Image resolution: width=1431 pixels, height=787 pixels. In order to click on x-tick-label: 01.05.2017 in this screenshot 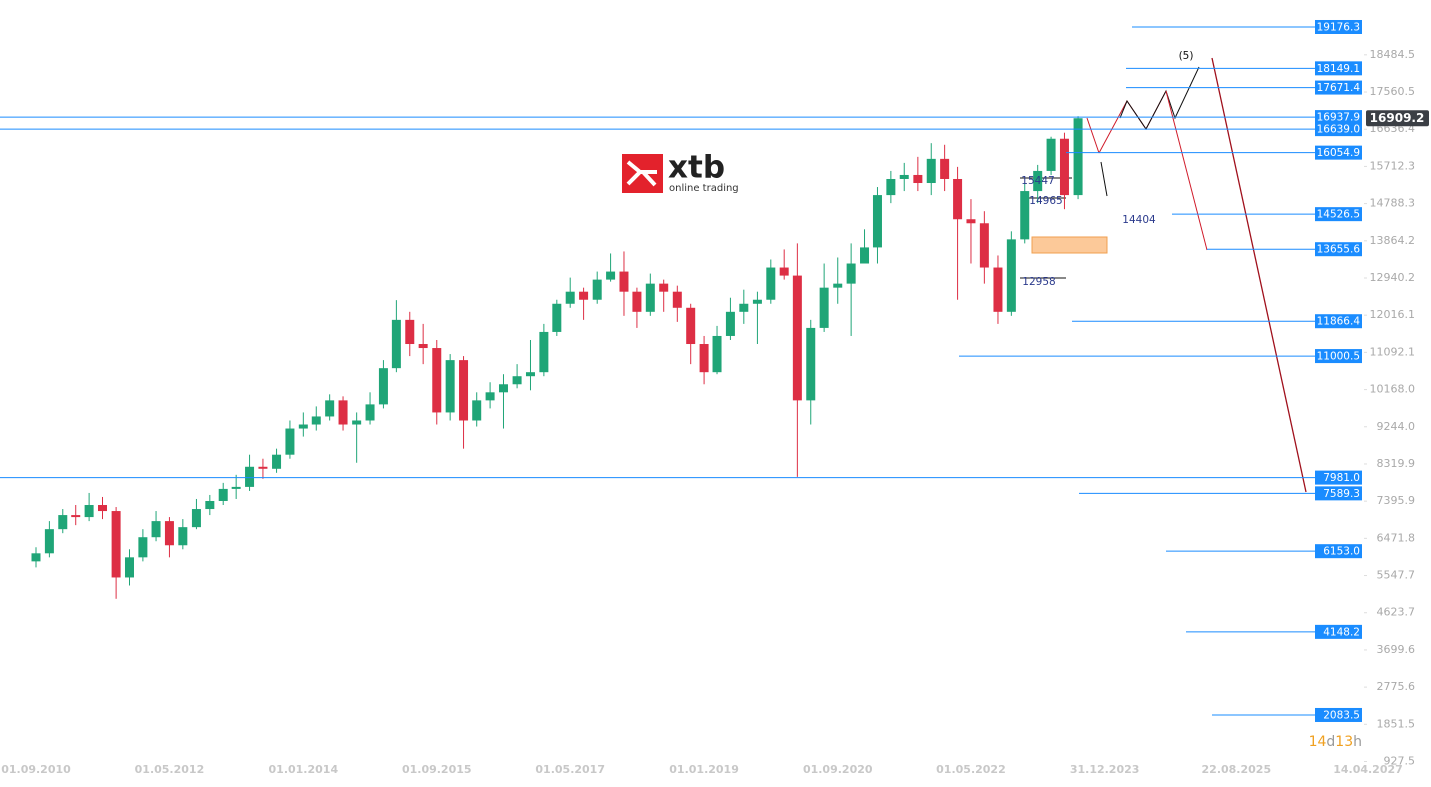, I will do `click(570, 769)`.